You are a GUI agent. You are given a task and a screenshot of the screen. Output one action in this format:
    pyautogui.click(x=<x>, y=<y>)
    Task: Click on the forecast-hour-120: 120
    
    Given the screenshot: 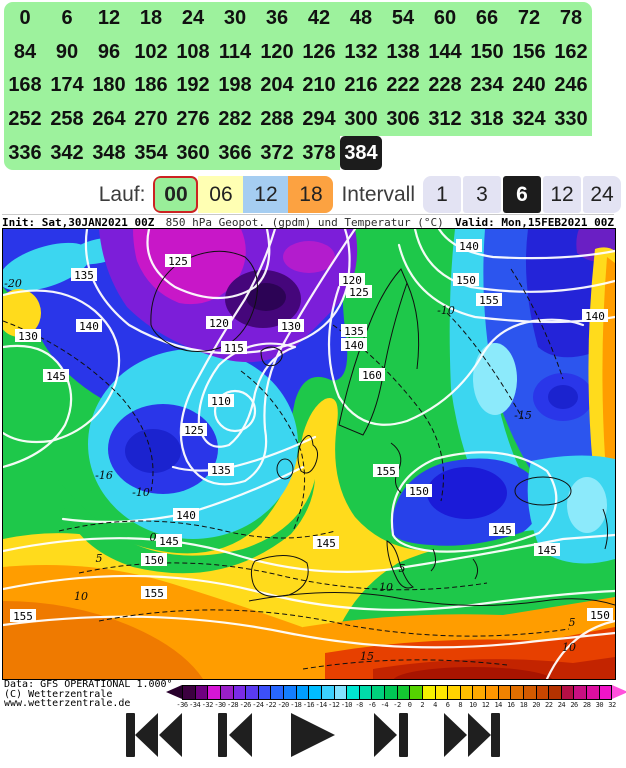 What is the action you would take?
    pyautogui.click(x=277, y=52)
    